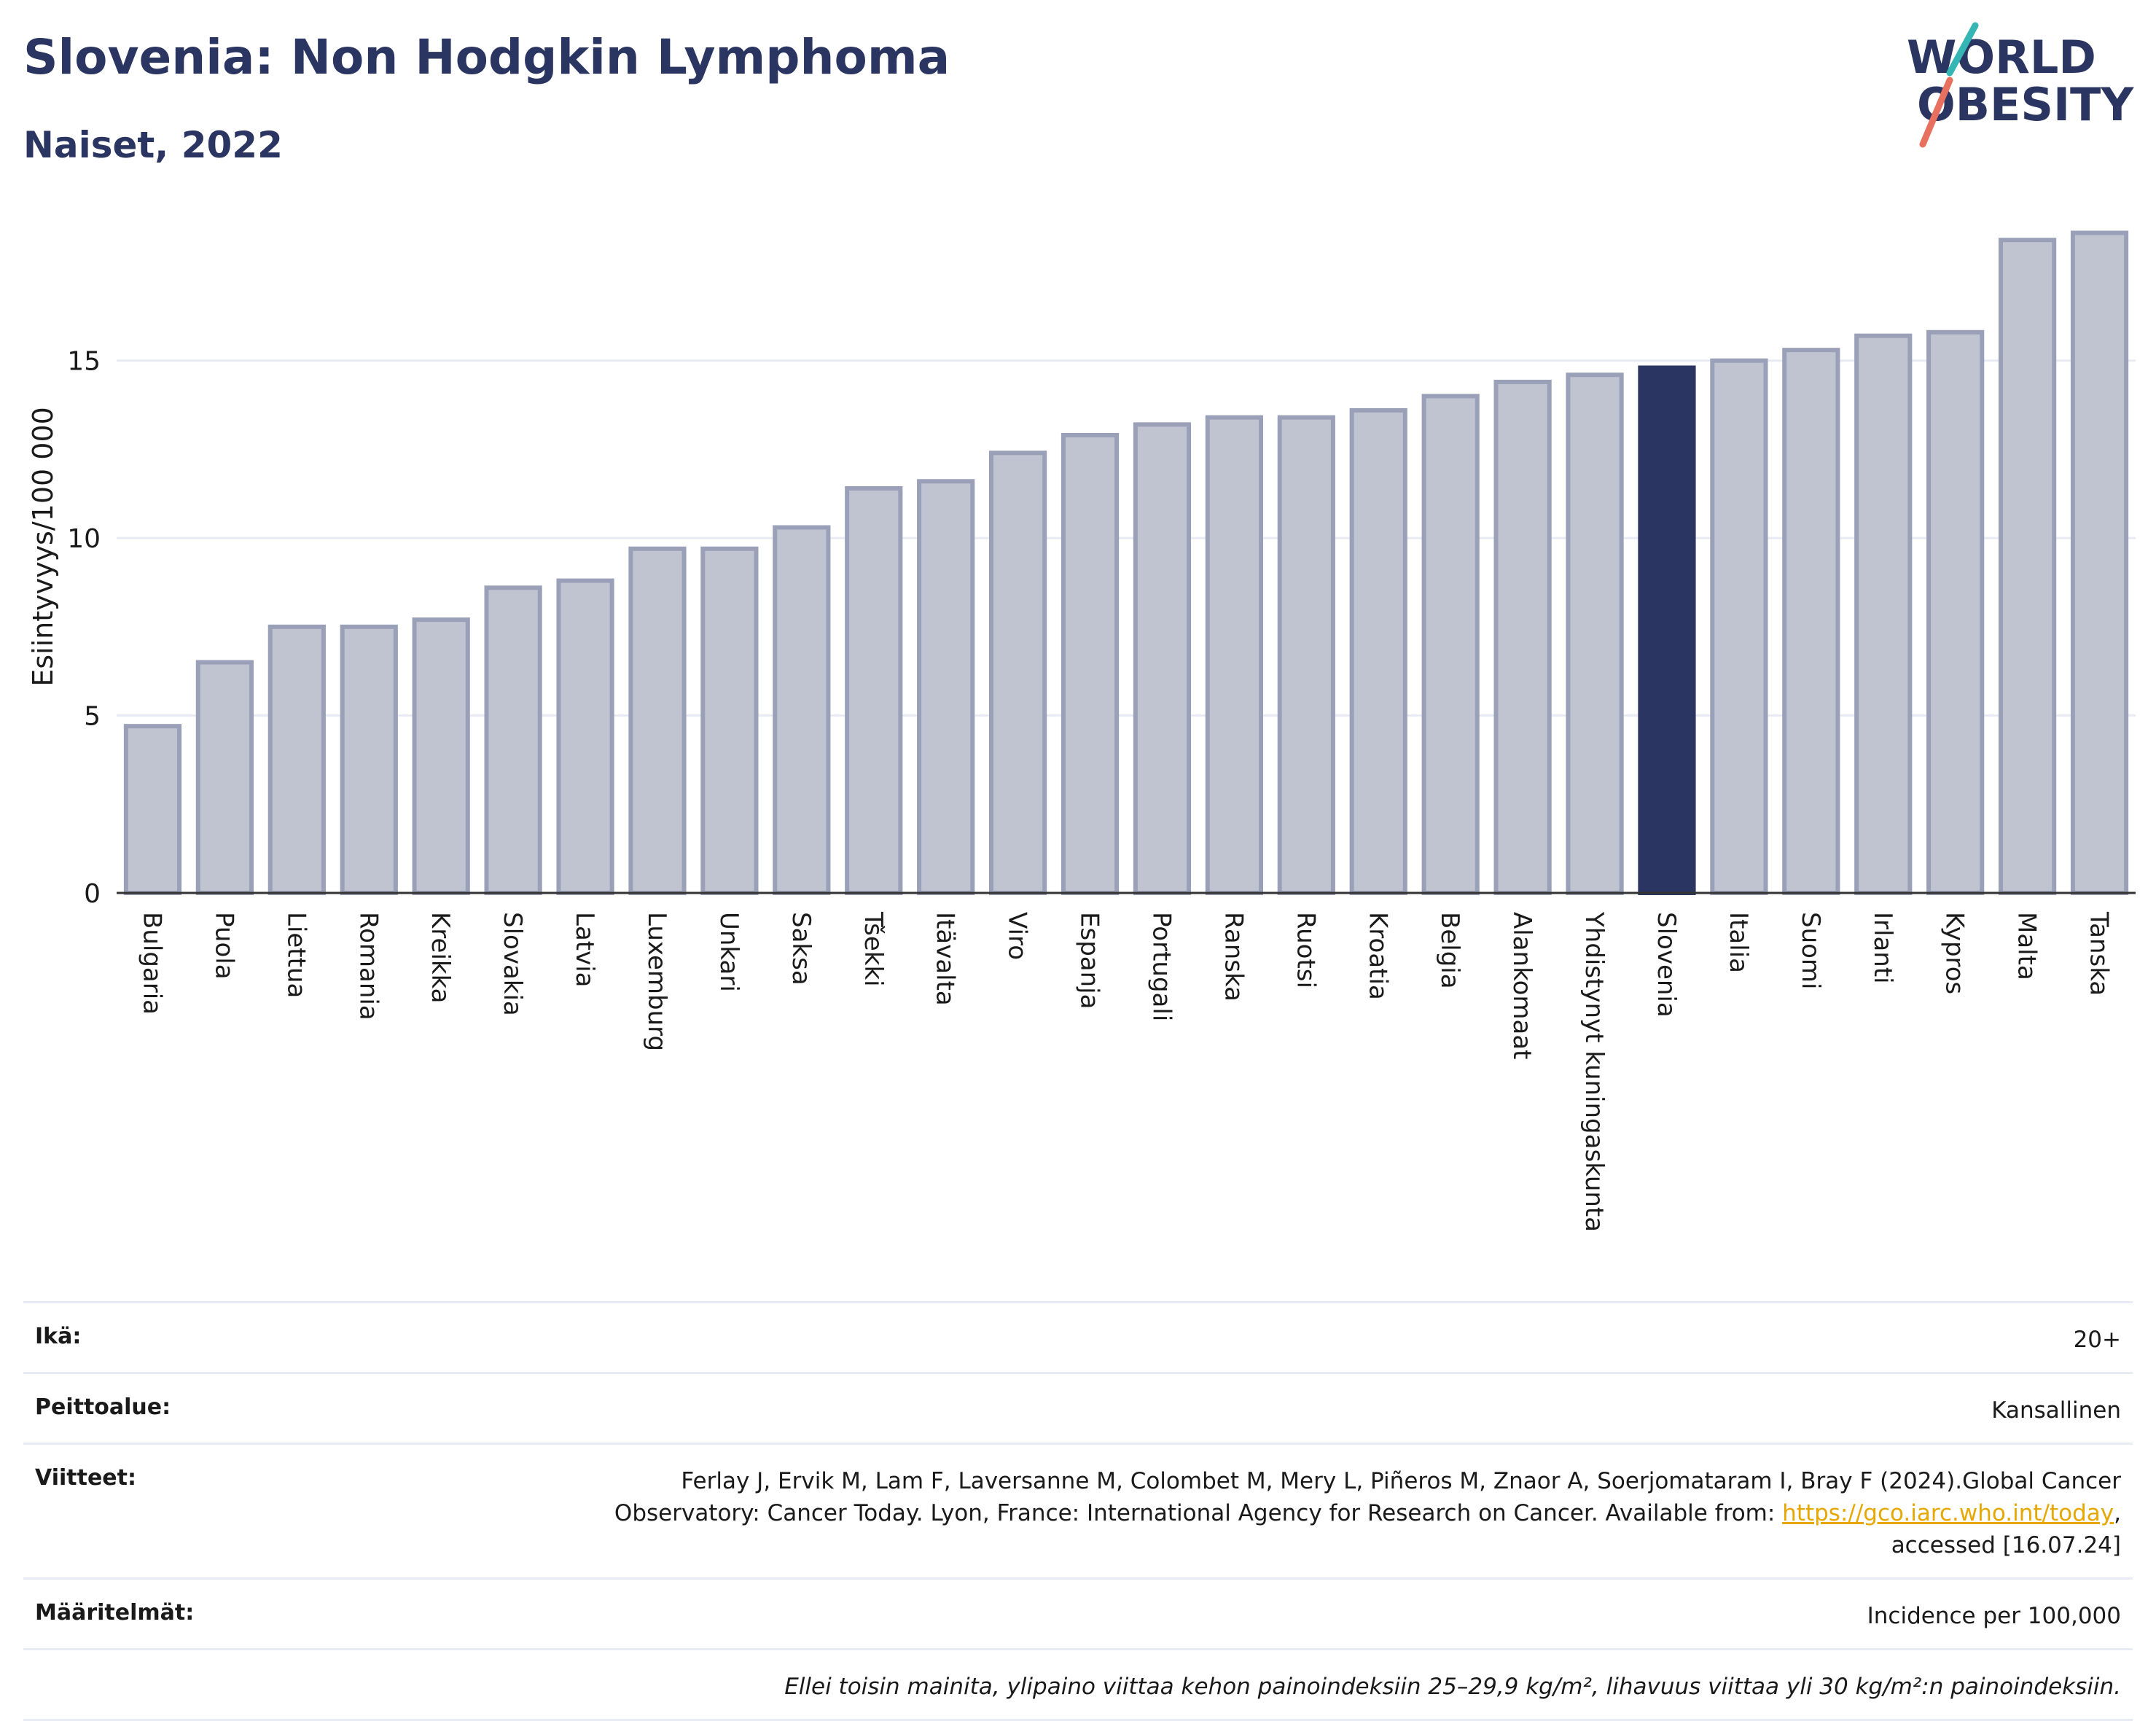 The width and height of the screenshot is (2156, 1721). What do you see at coordinates (115, 1613) in the screenshot?
I see `meta-definitions-label: Määritelmät:` at bounding box center [115, 1613].